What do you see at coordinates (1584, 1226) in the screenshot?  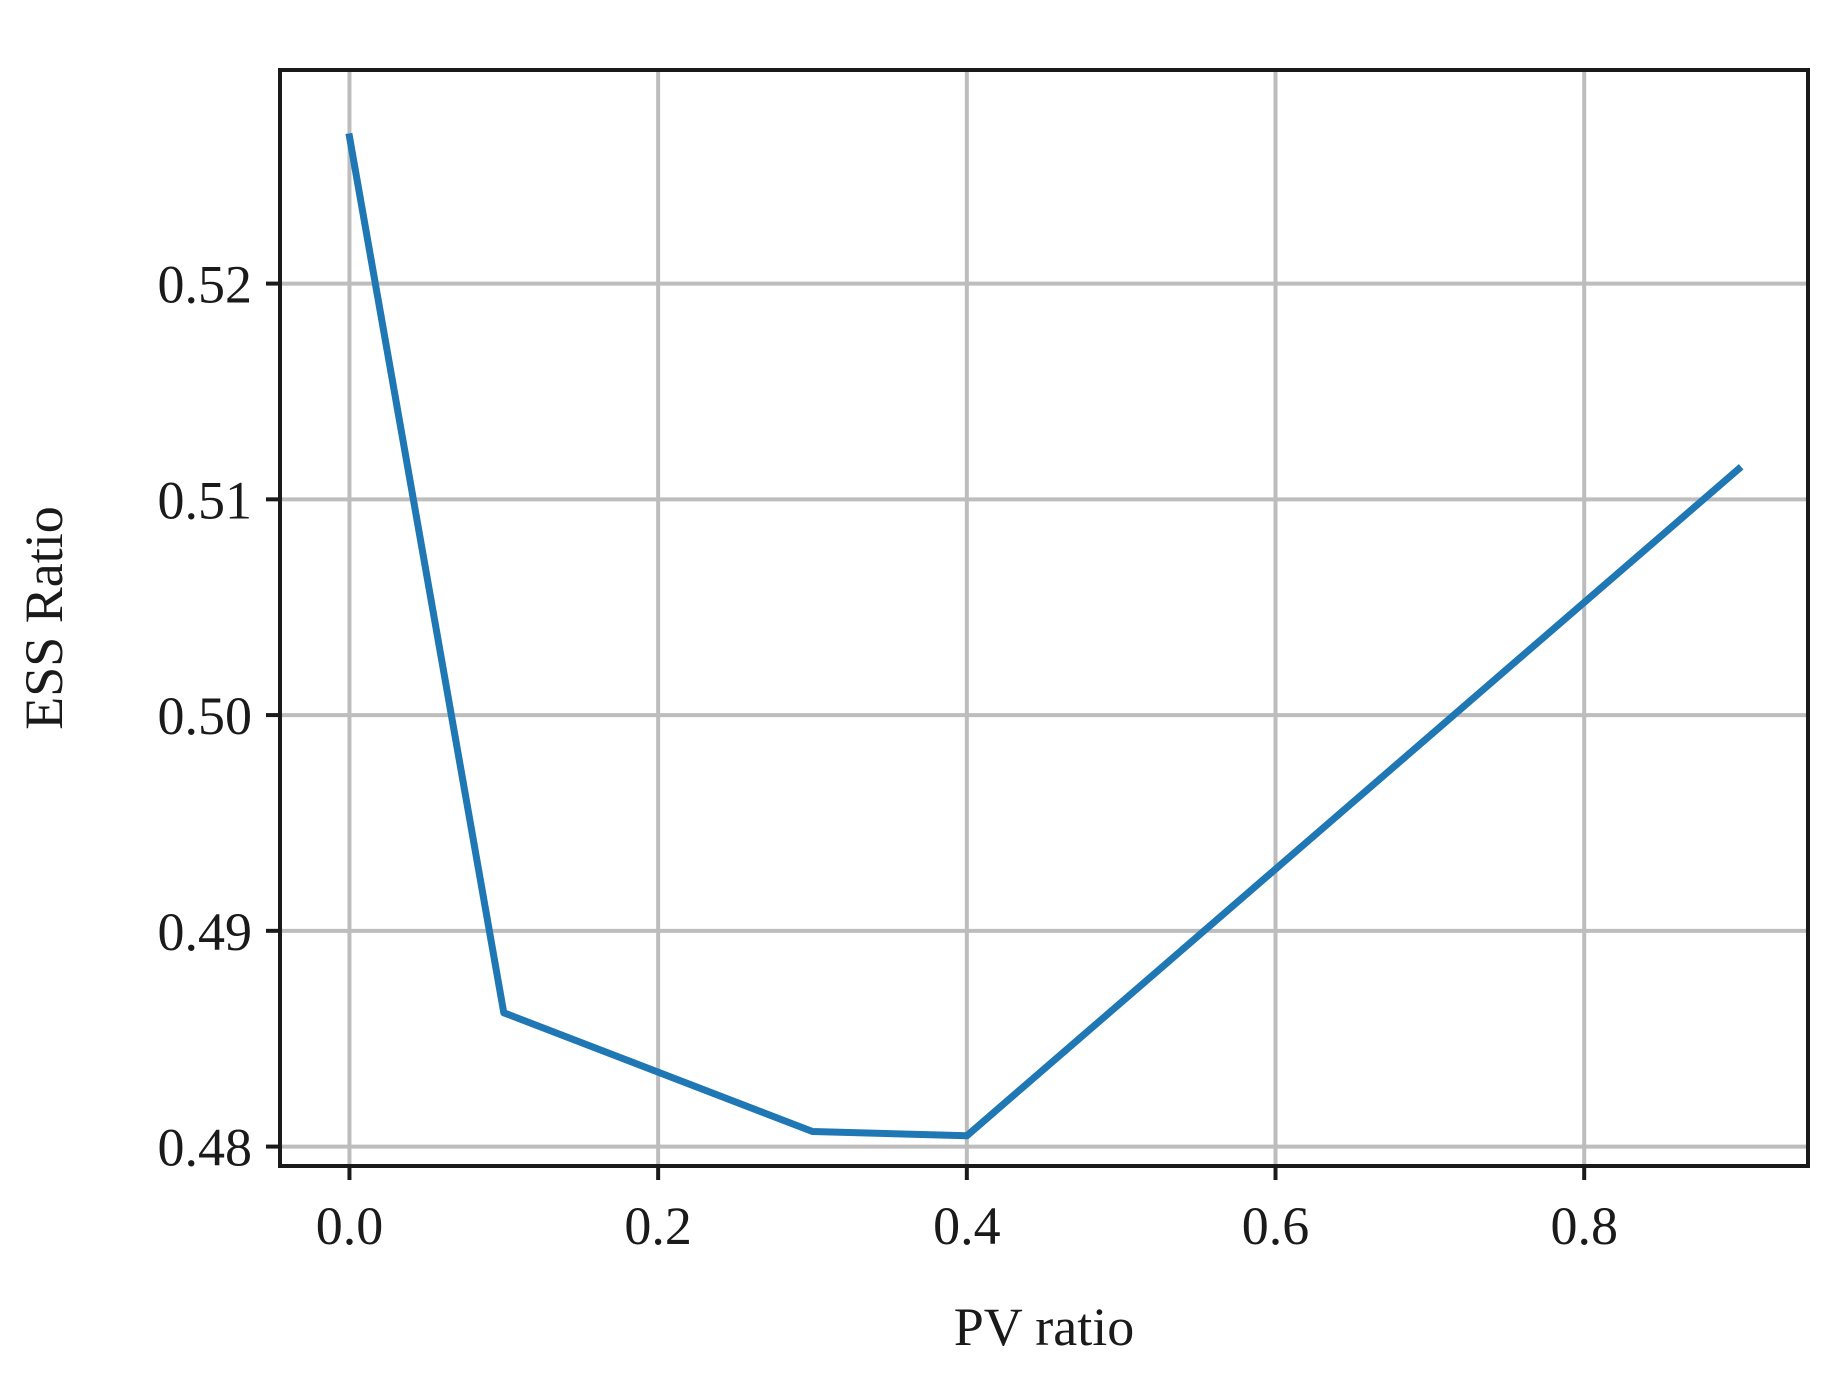 I see `x-tick-label: 0.8` at bounding box center [1584, 1226].